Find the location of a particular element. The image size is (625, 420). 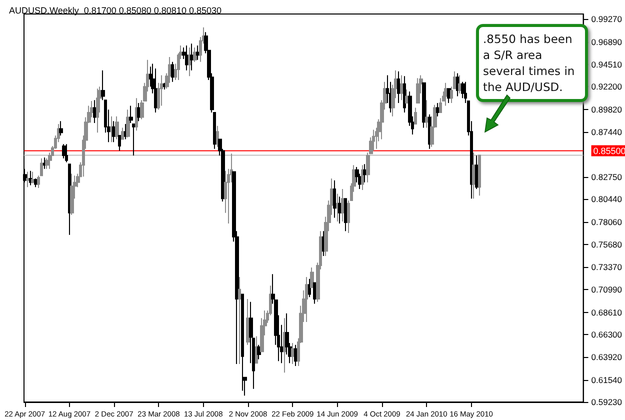

y-tick-label: 0.73370 is located at coordinates (606, 267).